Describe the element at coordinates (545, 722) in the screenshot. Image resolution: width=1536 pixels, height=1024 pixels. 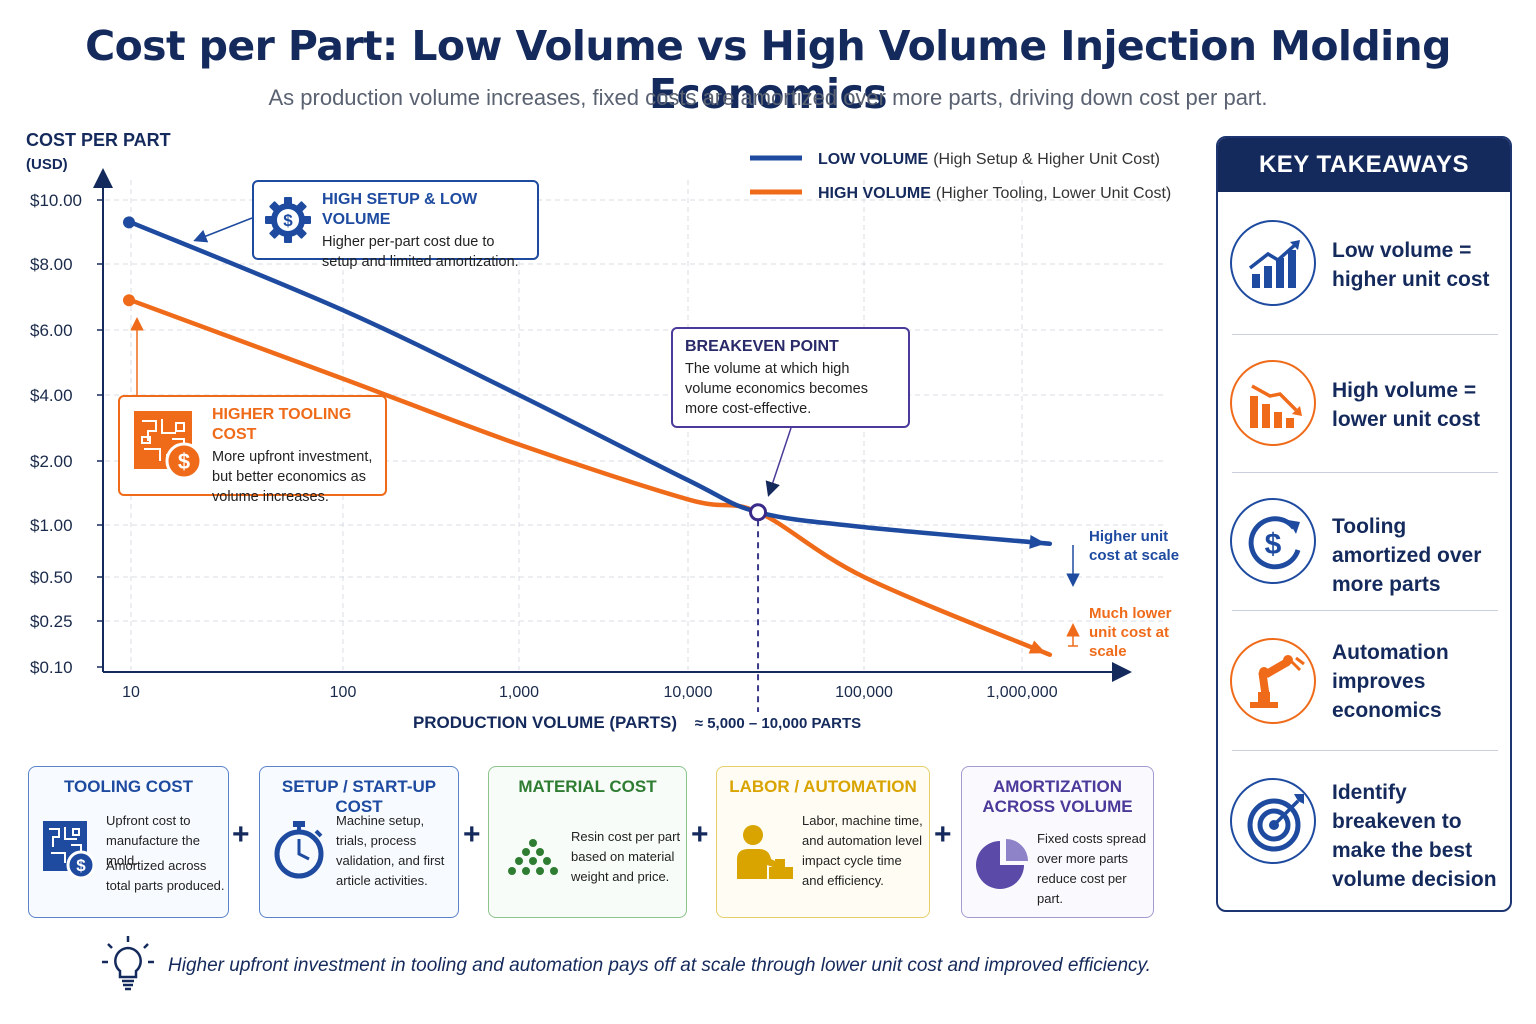
I see `x-axis-label: PRODUCTION VOLUME (PARTS)` at that location.